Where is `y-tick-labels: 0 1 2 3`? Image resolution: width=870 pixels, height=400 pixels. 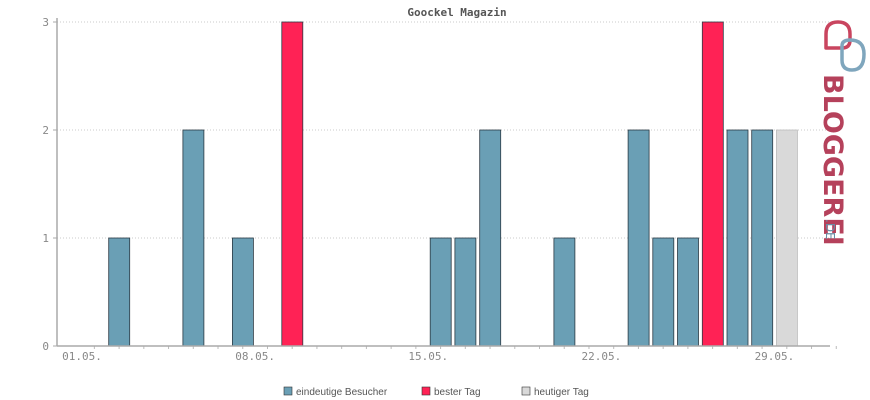 y-tick-labels: 0 1 2 3 is located at coordinates (45, 184).